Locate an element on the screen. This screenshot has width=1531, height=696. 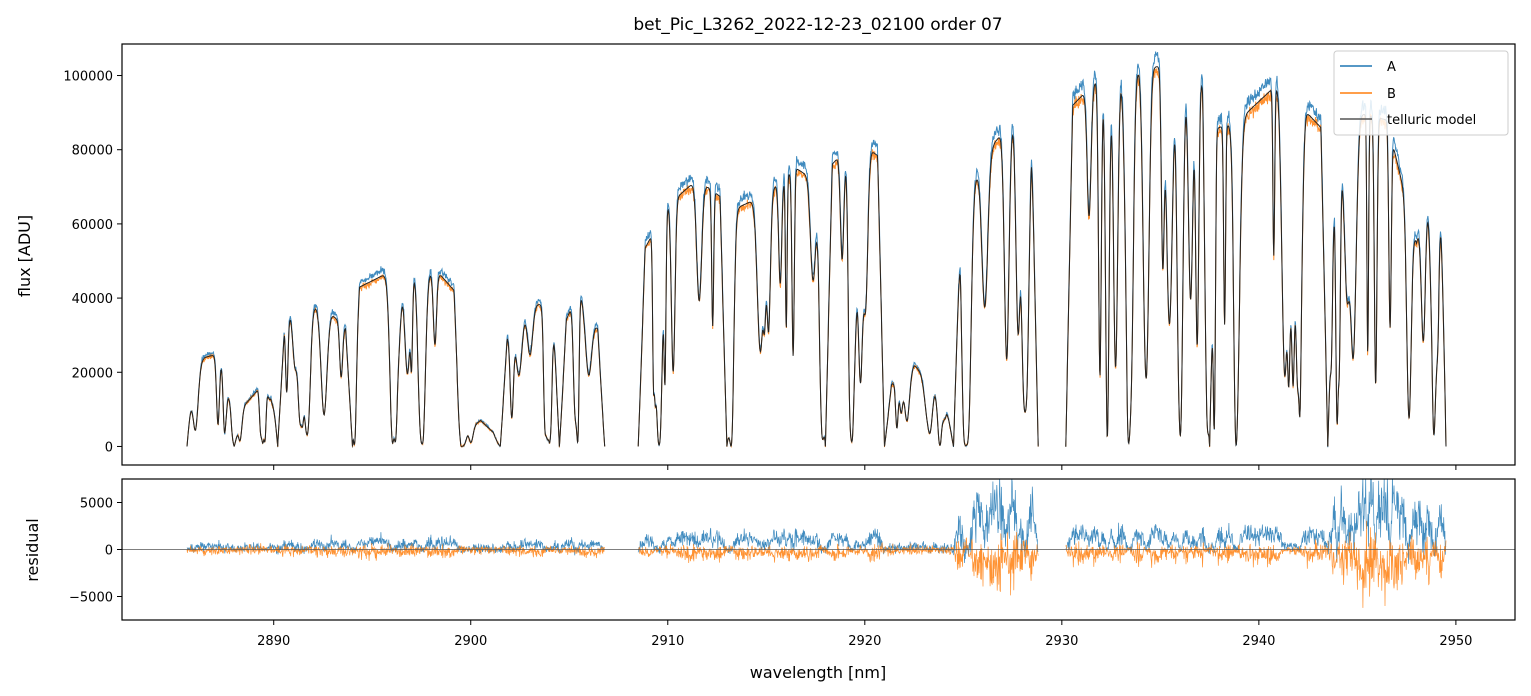
residual-x-tick-label: 2940 is located at coordinates (1258, 641).